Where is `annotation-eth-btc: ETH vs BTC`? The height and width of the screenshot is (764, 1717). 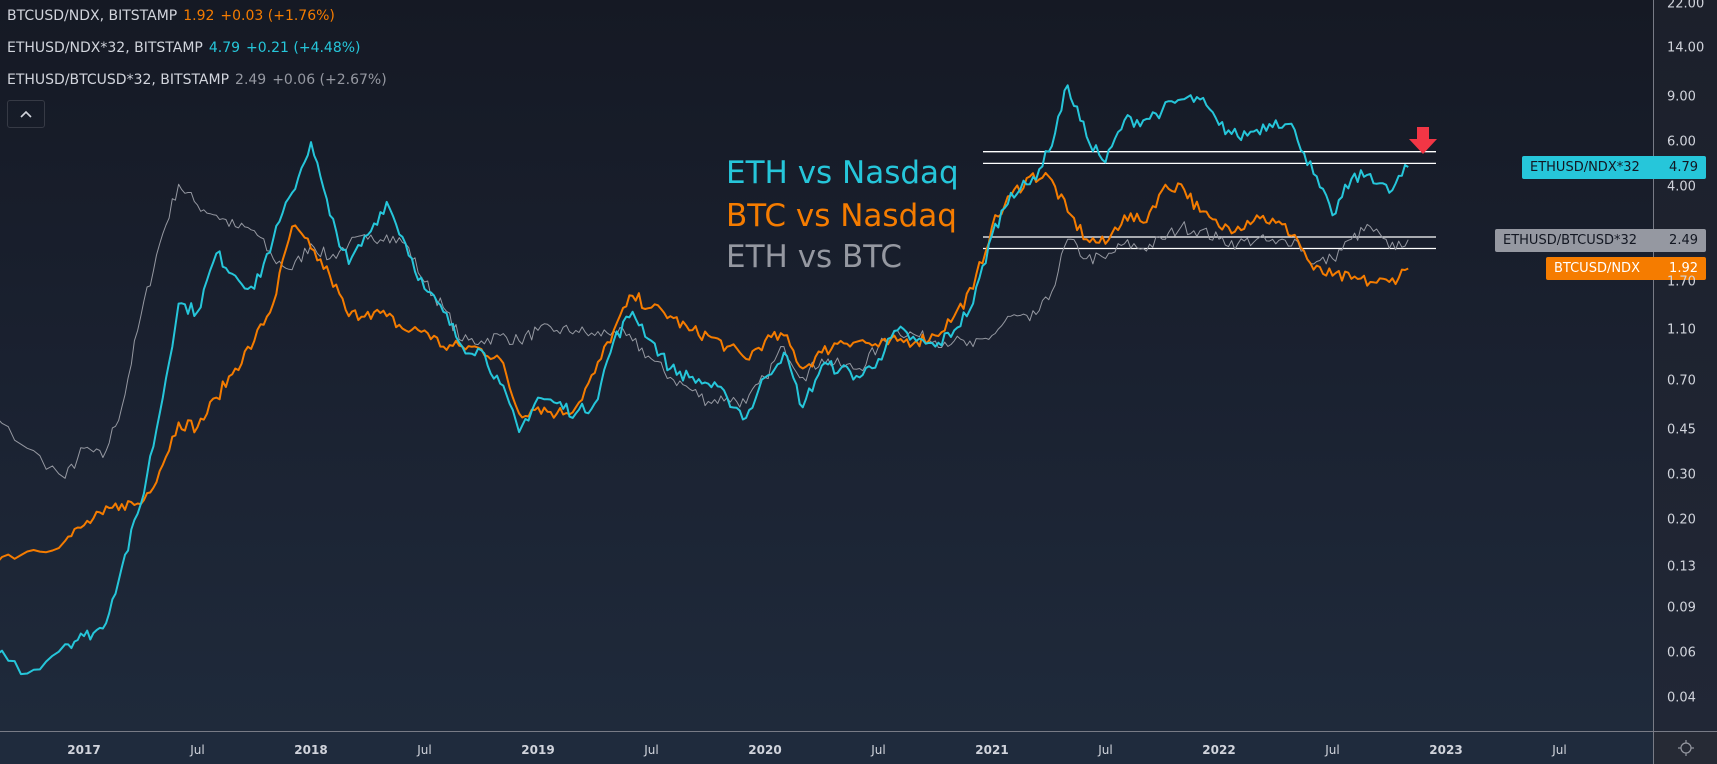
annotation-eth-btc: ETH vs BTC is located at coordinates (814, 257).